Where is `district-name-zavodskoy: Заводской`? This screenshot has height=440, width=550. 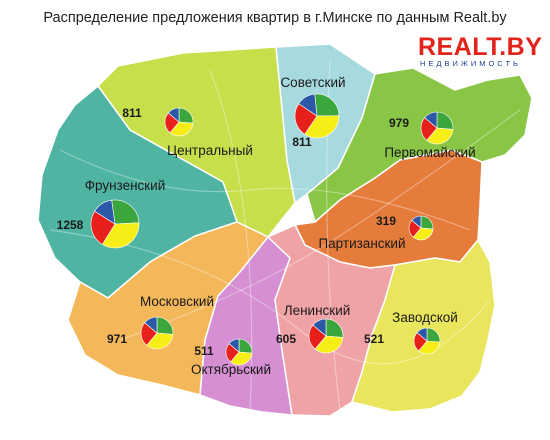
district-name-zavodskoy: Заводской is located at coordinates (425, 317).